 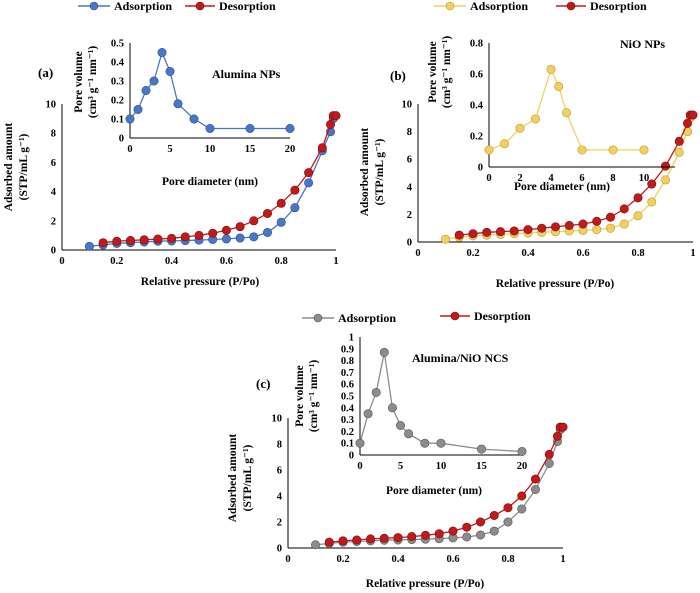 What do you see at coordinates (335, 261) in the screenshot?
I see `panel-a-main-x-tick-label: 1` at bounding box center [335, 261].